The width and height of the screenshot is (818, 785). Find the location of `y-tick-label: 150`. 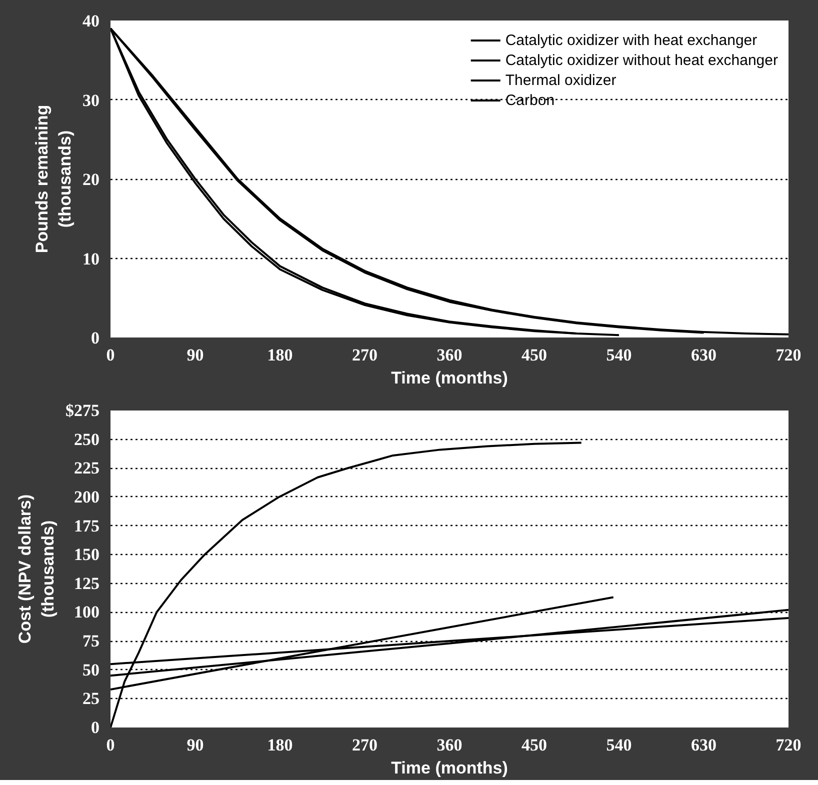

y-tick-label: 150 is located at coordinates (87, 554).